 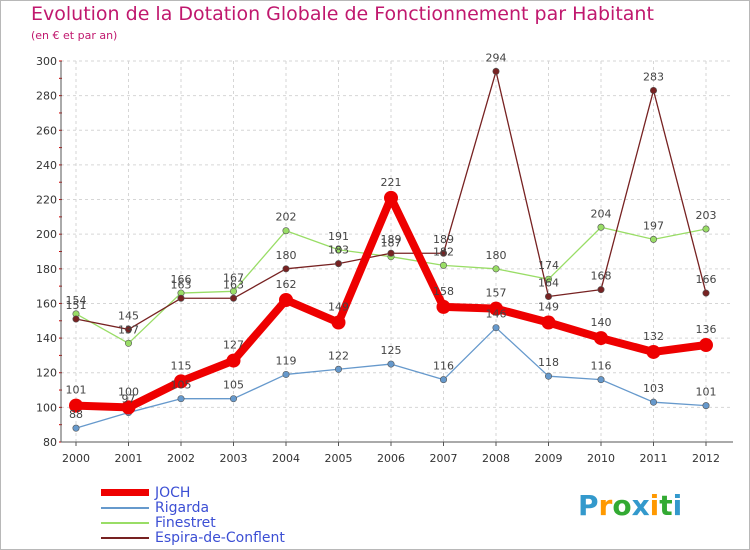 I want to click on y-tick-label: 220, so click(x=46, y=200).